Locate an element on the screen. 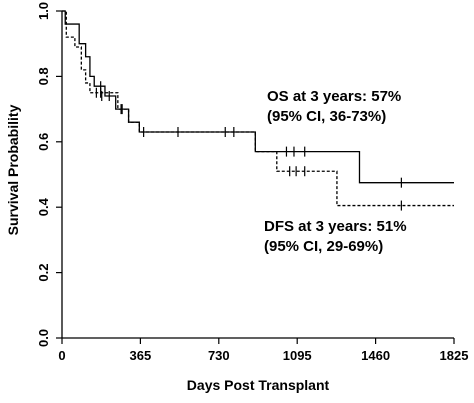 This screenshot has height=403, width=474. y-tick-label: 0.4 is located at coordinates (43, 206).